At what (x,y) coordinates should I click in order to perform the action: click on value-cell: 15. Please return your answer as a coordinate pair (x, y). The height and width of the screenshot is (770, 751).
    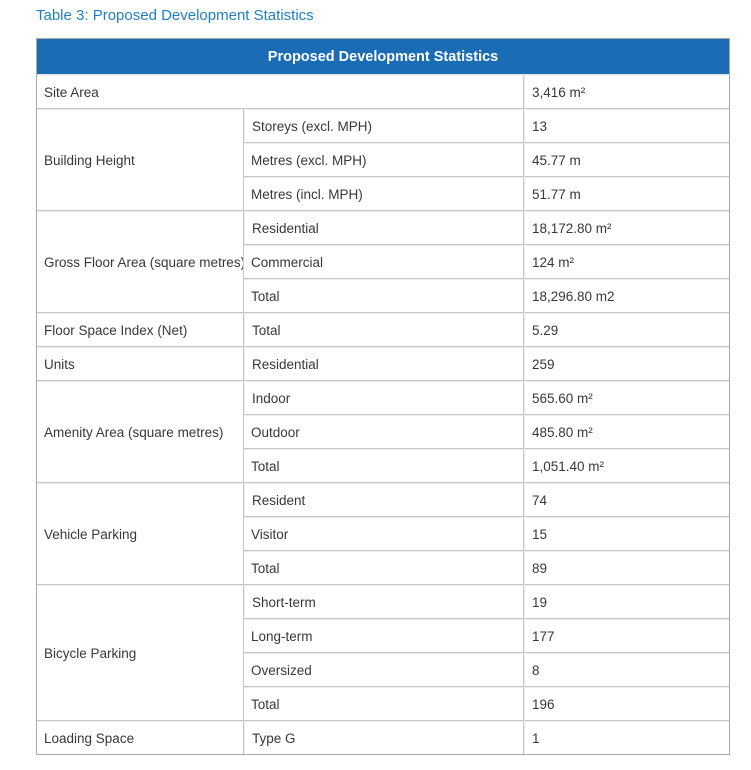
    Looking at the image, I should click on (627, 534).